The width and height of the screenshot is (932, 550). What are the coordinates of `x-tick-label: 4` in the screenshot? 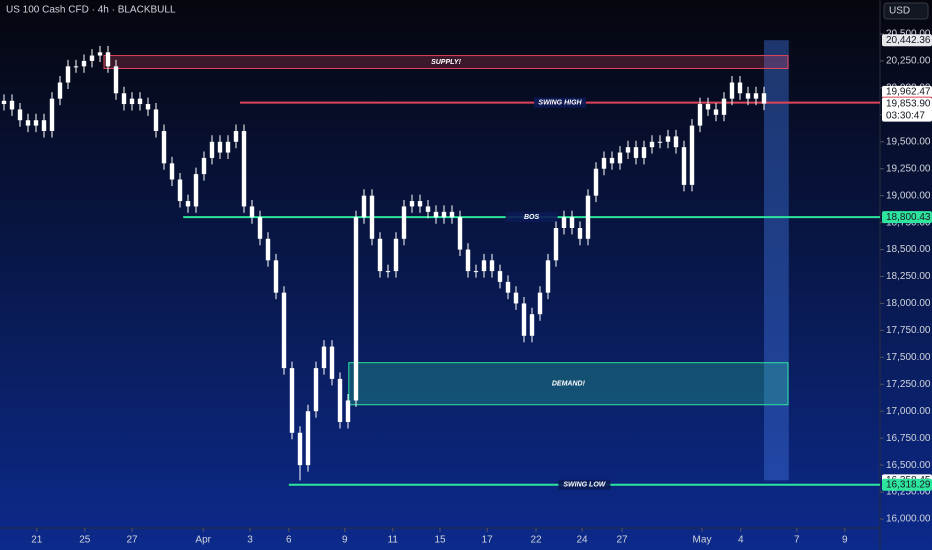 It's located at (741, 540).